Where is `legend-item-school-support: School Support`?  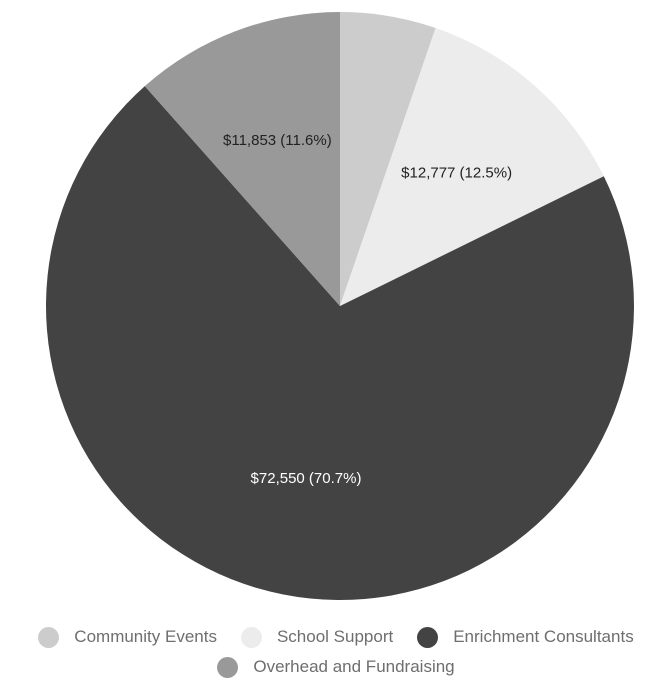
legend-item-school-support: School Support is located at coordinates (317, 637).